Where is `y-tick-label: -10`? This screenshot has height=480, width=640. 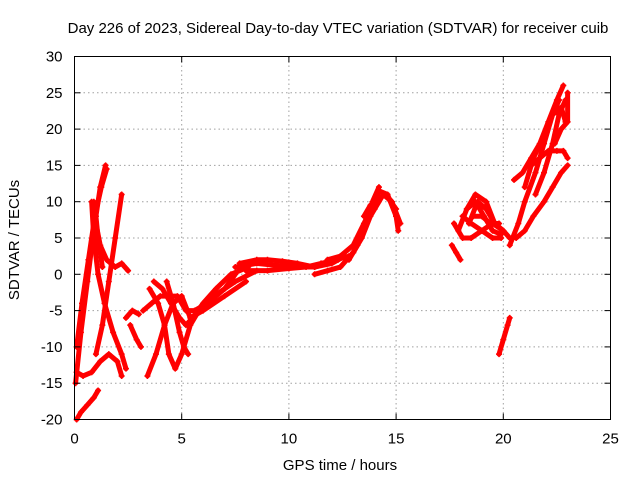 y-tick-label: -10 is located at coordinates (52, 347).